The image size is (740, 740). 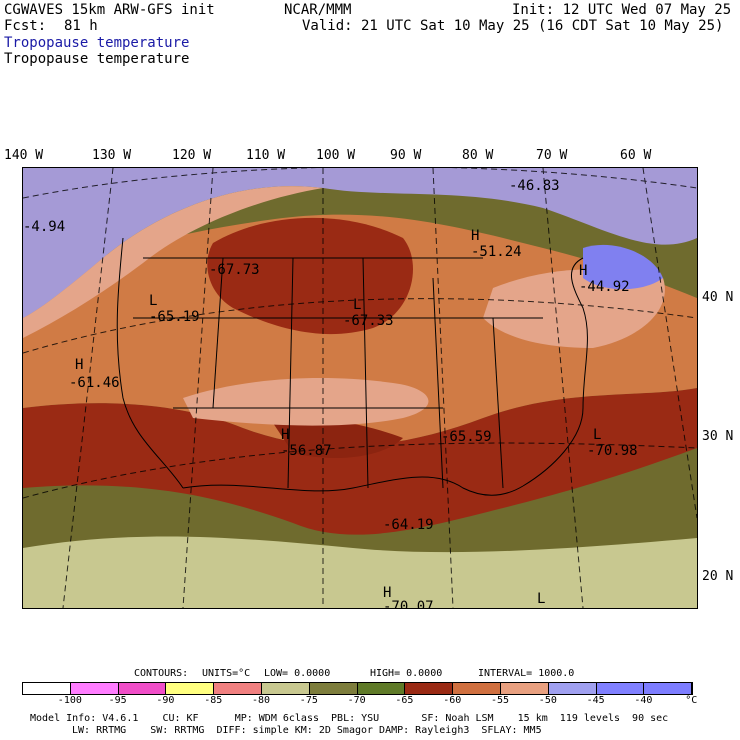 What do you see at coordinates (109, 10) in the screenshot?
I see `model-title: CGWAVES 15km ARW-GFS init` at bounding box center [109, 10].